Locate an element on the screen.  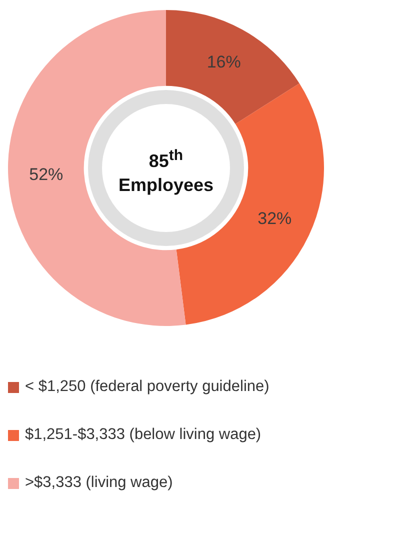
text: 85$^{th}$ Employees is located at coordinates (166, 171).